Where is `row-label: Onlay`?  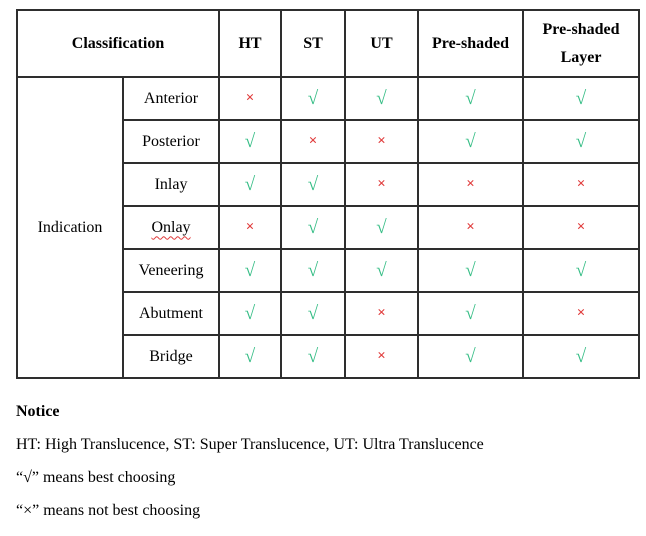 row-label: Onlay is located at coordinates (171, 227).